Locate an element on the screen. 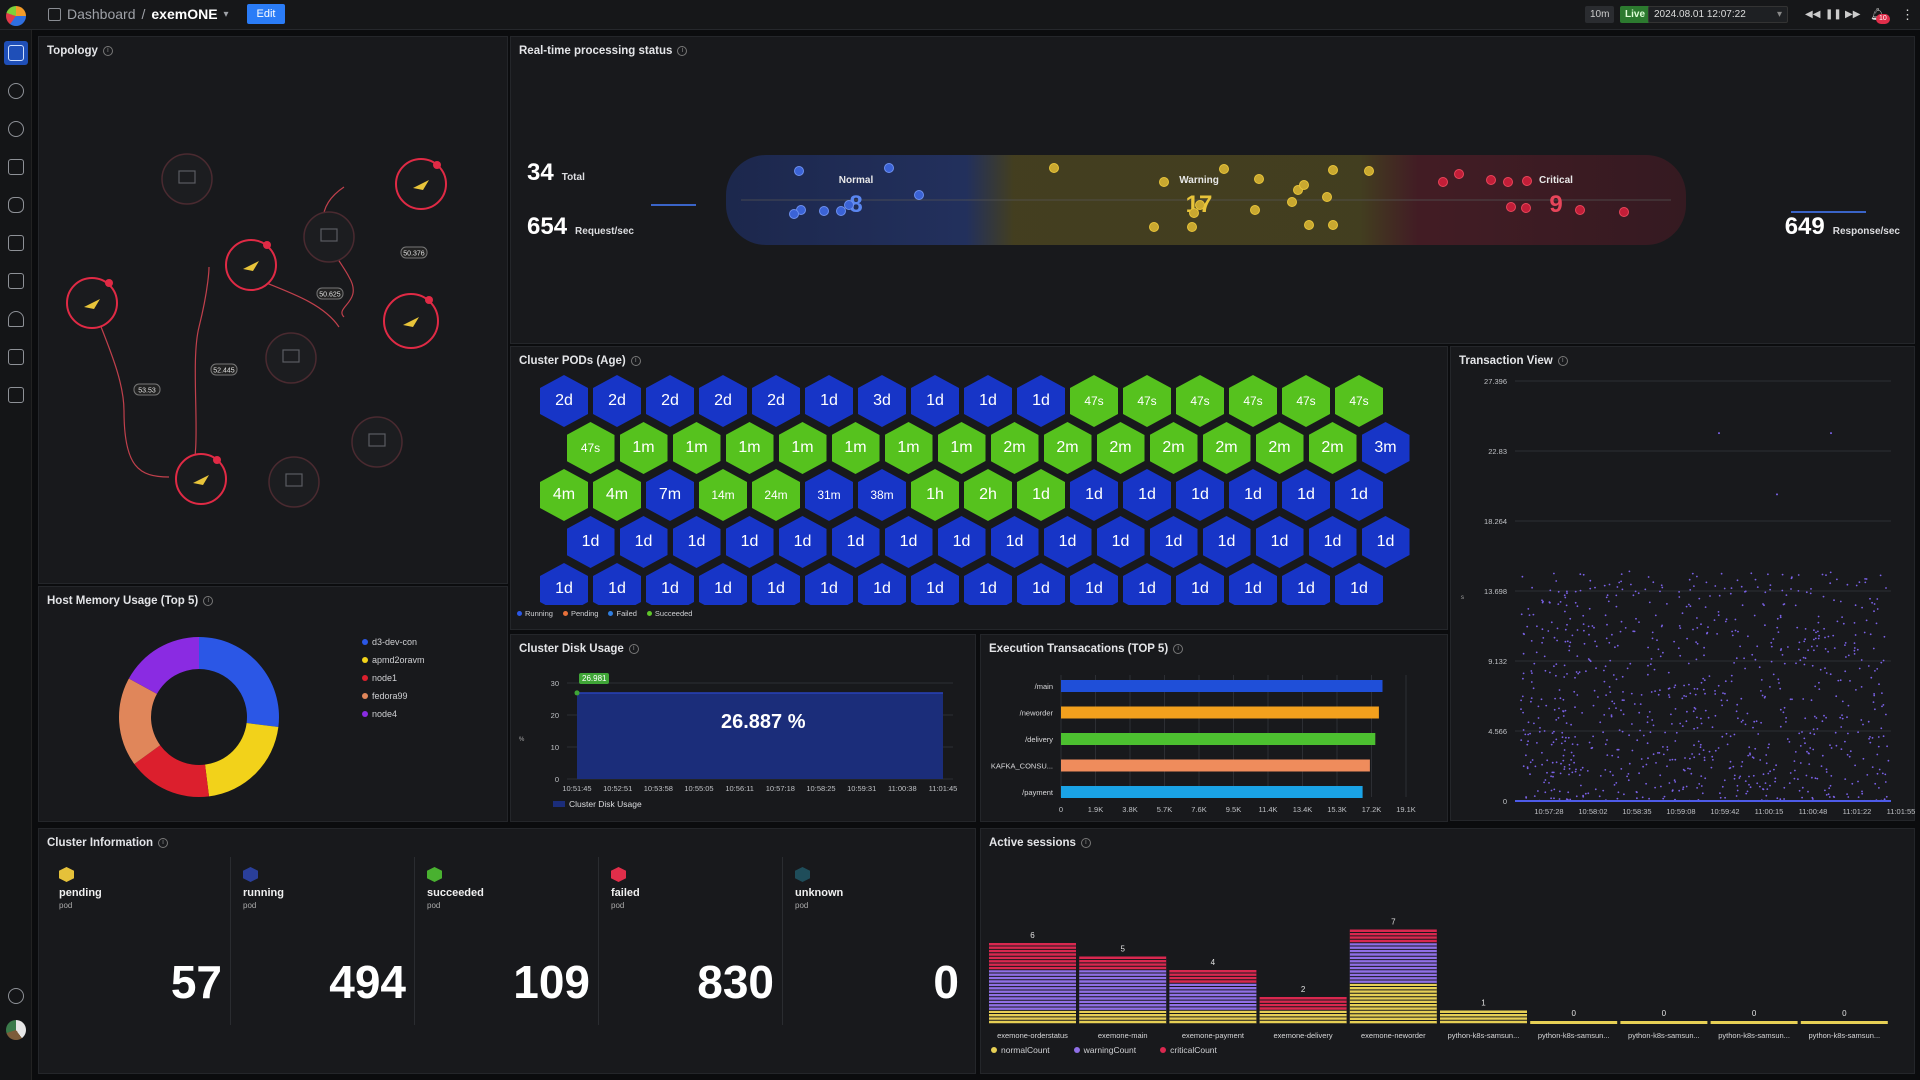 Image resolution: width=1920 pixels, height=1080 pixels. document-icon is located at coordinates (16, 395).